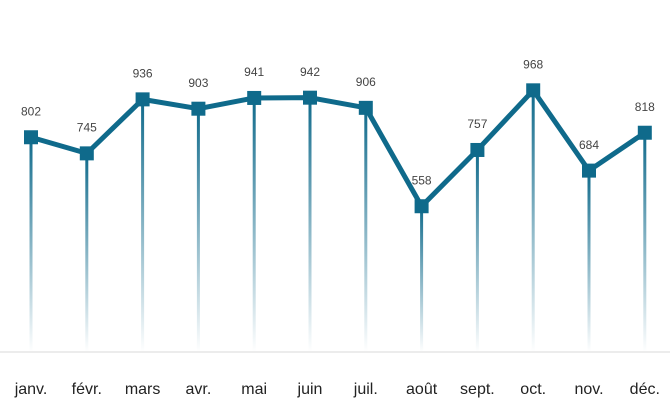 The image size is (670, 401). What do you see at coordinates (31, 389) in the screenshot?
I see `x-tick-label: janv.` at bounding box center [31, 389].